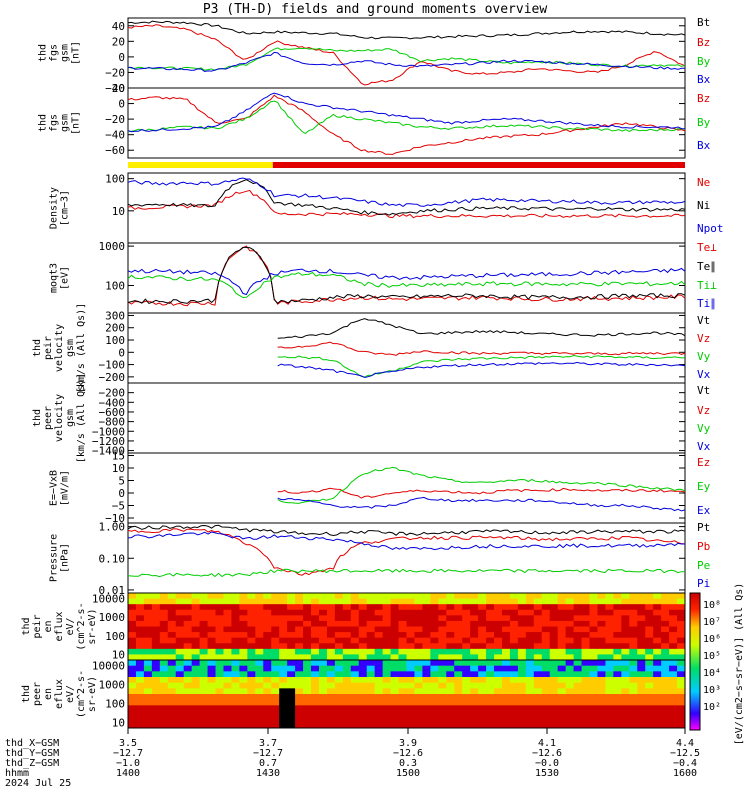 The height and width of the screenshot is (800, 750). I want to click on y-axis-label-line: thd, so click(37, 348).